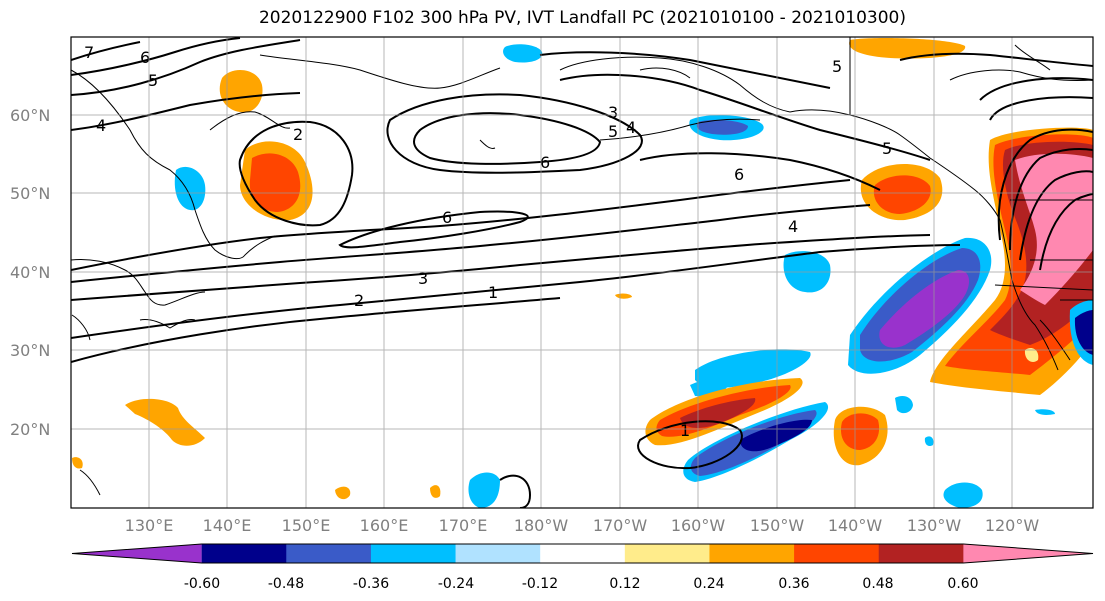  What do you see at coordinates (149, 525) in the screenshot?
I see `lon-label: 130°E` at bounding box center [149, 525].